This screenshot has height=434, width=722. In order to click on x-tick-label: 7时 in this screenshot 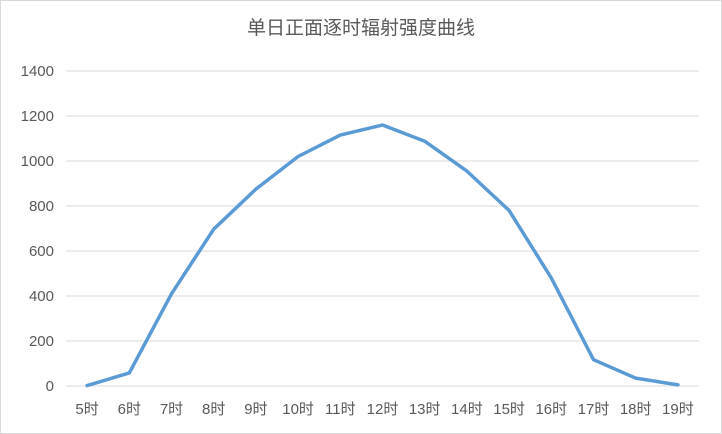, I will do `click(171, 409)`.